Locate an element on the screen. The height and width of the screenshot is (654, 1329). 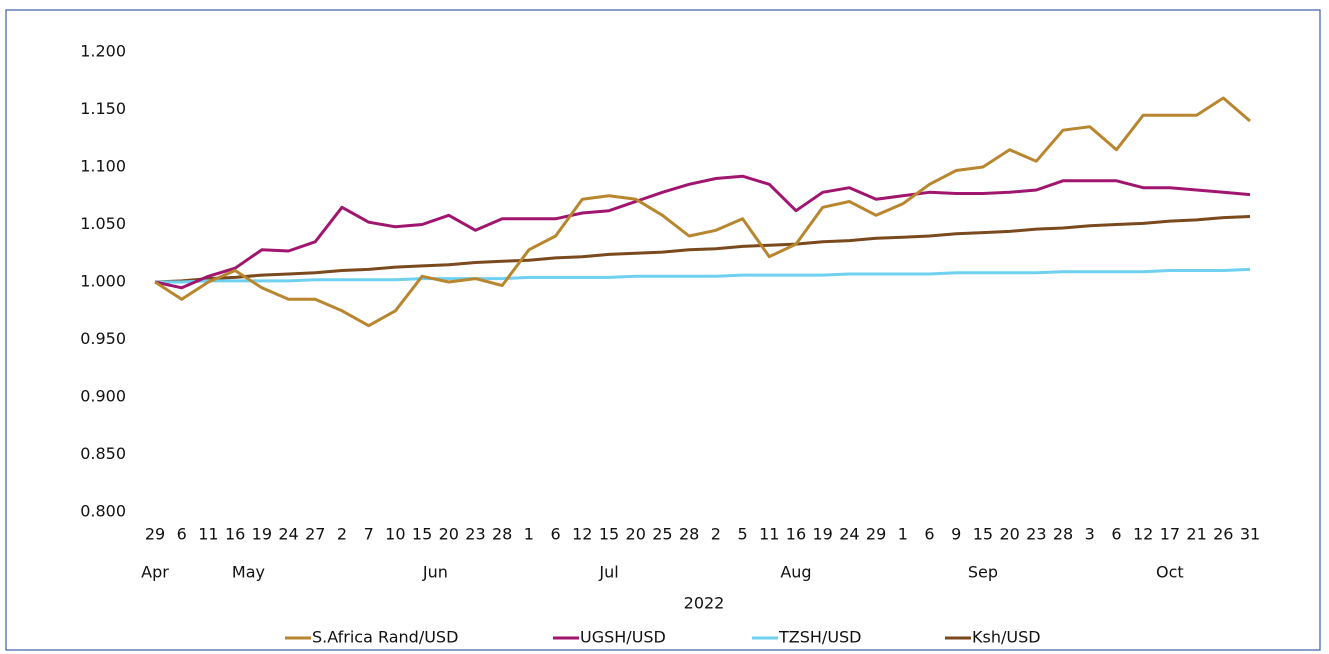
y-tick-label: 0.850 is located at coordinates (103, 453).